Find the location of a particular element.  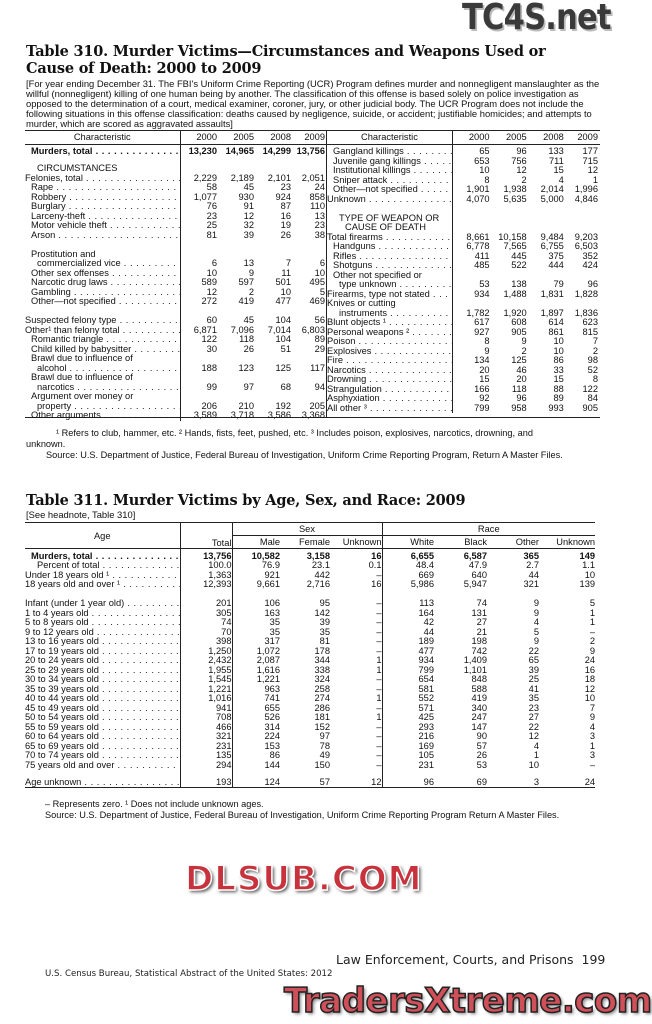

row-label: Rifles is located at coordinates (390, 256).